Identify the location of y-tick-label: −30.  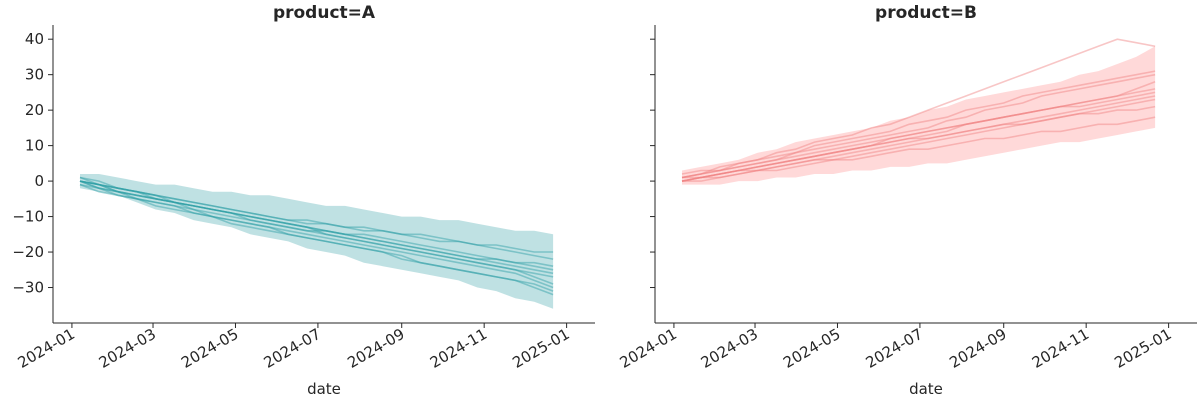
(28, 288).